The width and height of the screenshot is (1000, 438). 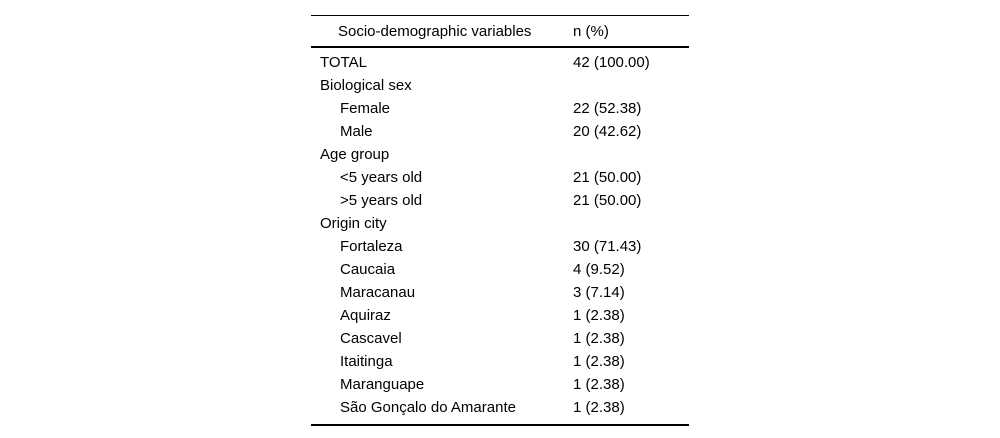 I want to click on table-header-row: Socio-demographic variables n (%), so click(x=500, y=31).